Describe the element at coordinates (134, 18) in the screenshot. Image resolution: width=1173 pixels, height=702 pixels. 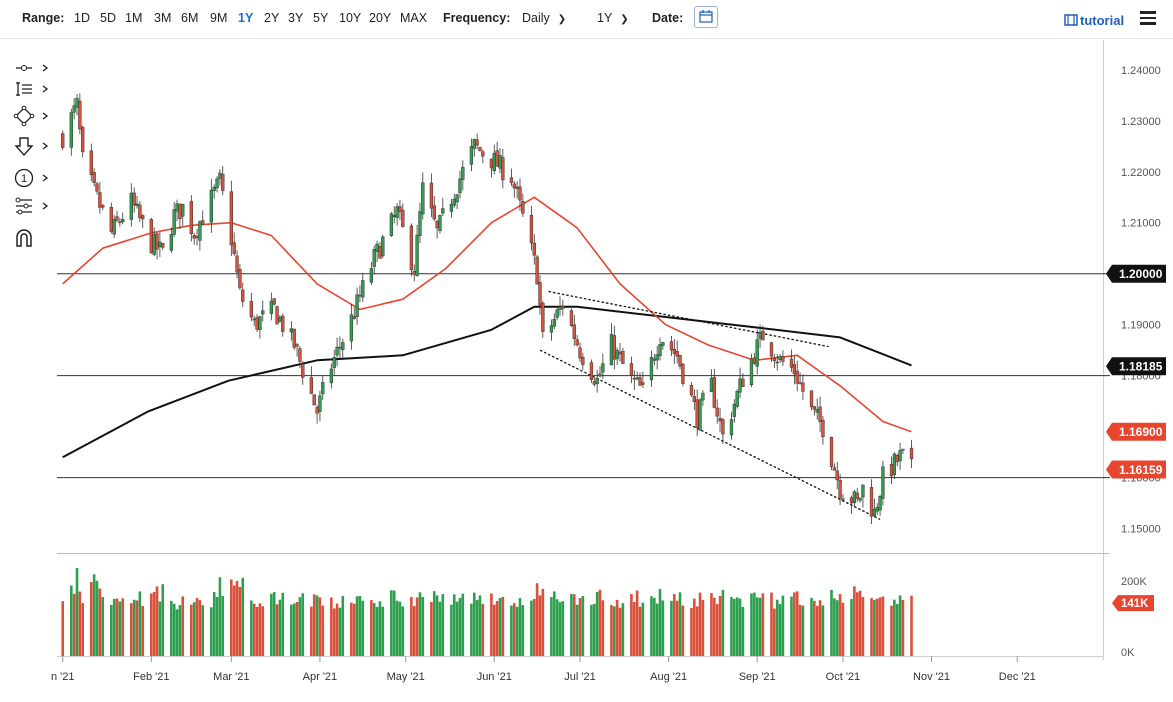
I see `range-button-1m: 1M` at that location.